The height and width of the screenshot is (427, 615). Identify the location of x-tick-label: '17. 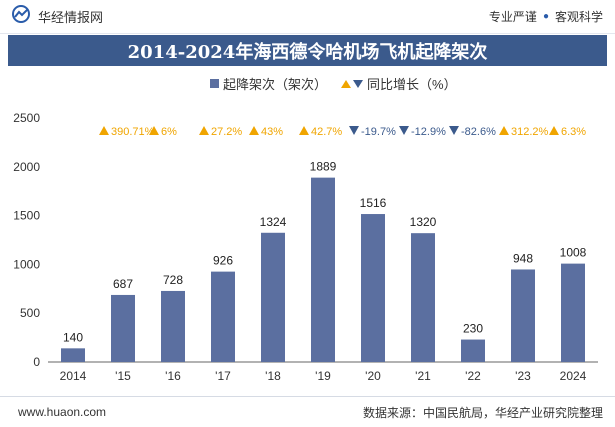
(223, 376).